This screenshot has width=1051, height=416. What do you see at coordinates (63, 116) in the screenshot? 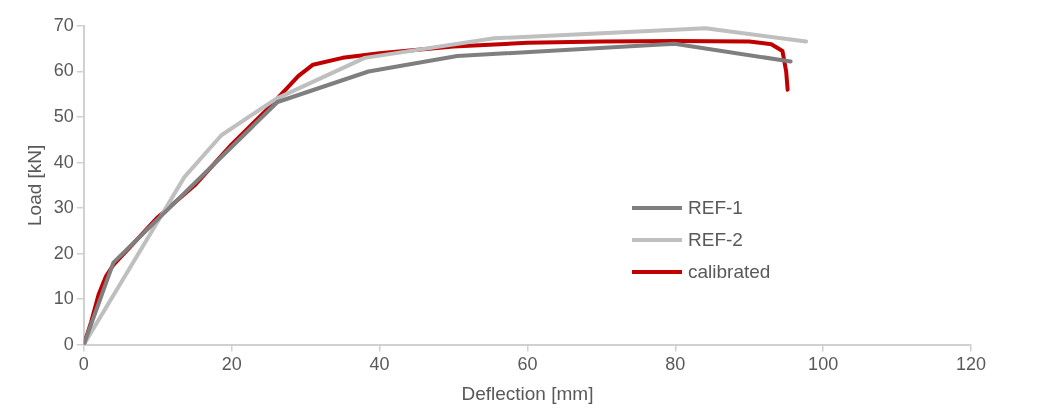
I see `y-tick-label: 50` at bounding box center [63, 116].